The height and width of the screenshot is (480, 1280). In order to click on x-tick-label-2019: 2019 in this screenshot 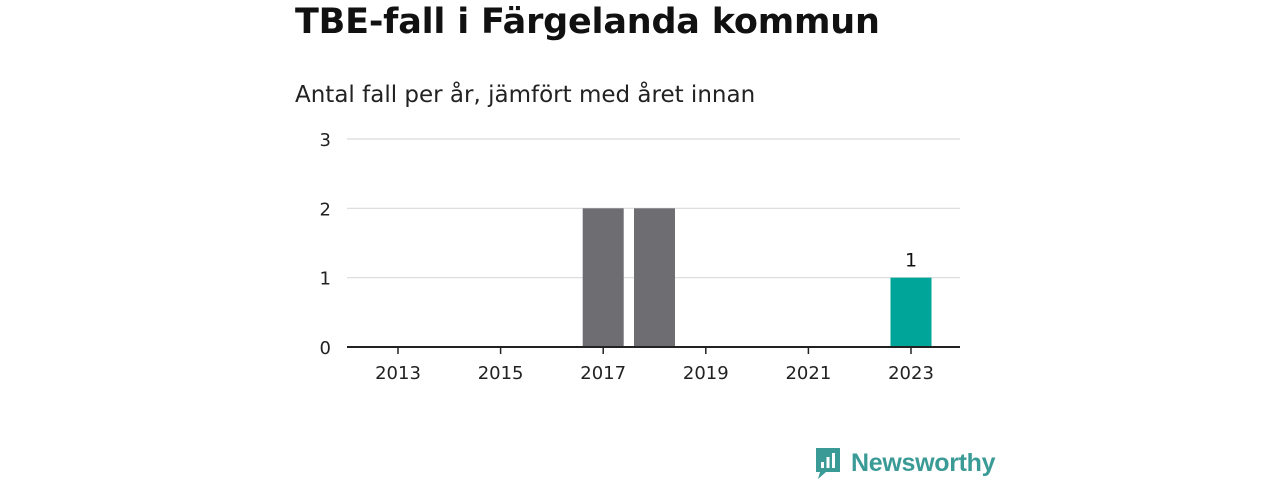, I will do `click(706, 373)`.